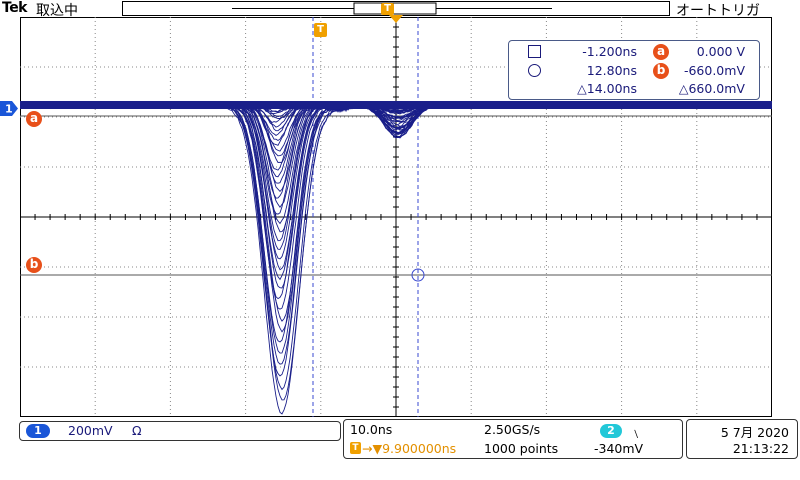 The height and width of the screenshot is (480, 800). Describe the element at coordinates (714, 70) in the screenshot. I see `cursor-b-value: -660.0mV` at that location.